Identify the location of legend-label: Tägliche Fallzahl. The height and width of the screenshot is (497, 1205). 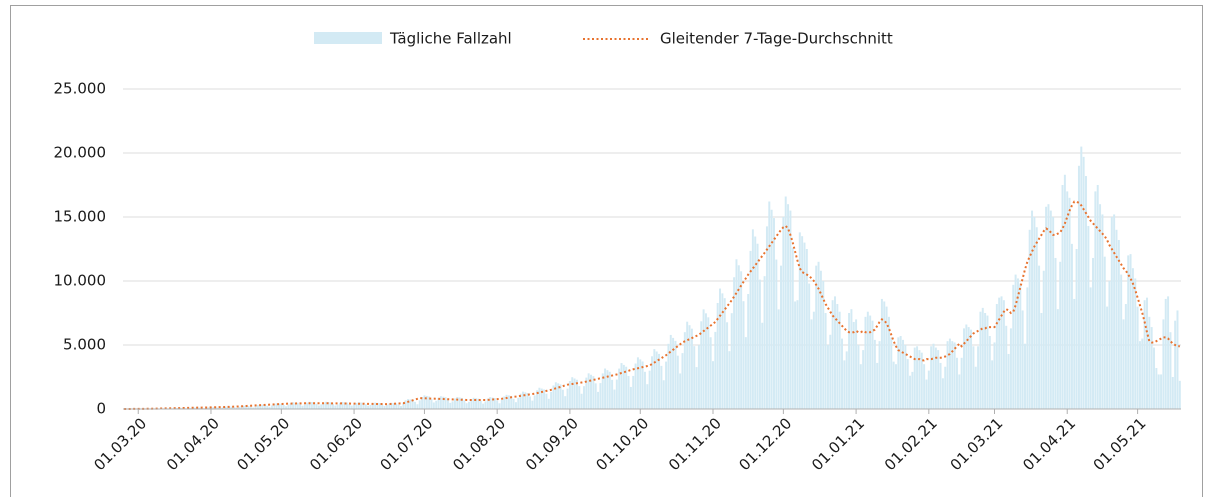
(450, 39).